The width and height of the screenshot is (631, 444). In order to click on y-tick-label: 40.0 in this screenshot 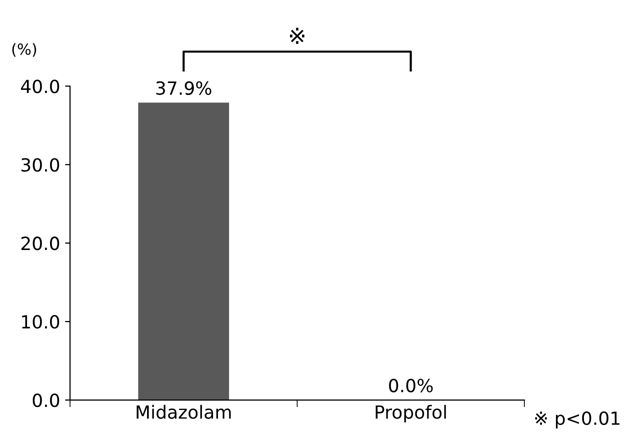, I will do `click(40, 87)`.